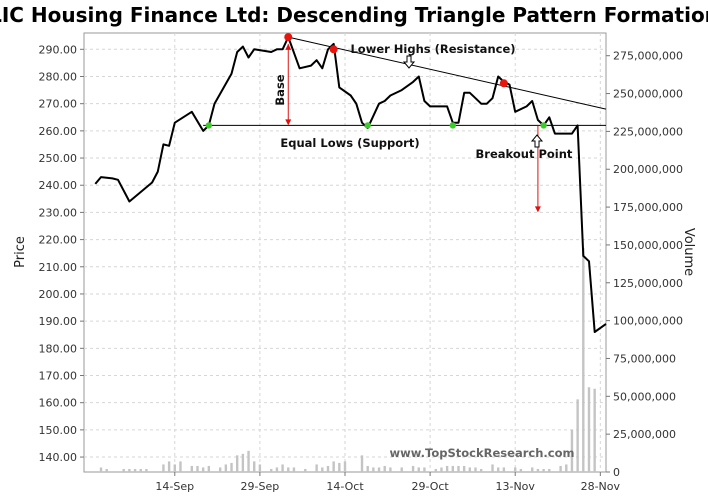 The height and width of the screenshot is (500, 708). I want to click on resistance-label: Lower Highs (Resistance), so click(432, 49).